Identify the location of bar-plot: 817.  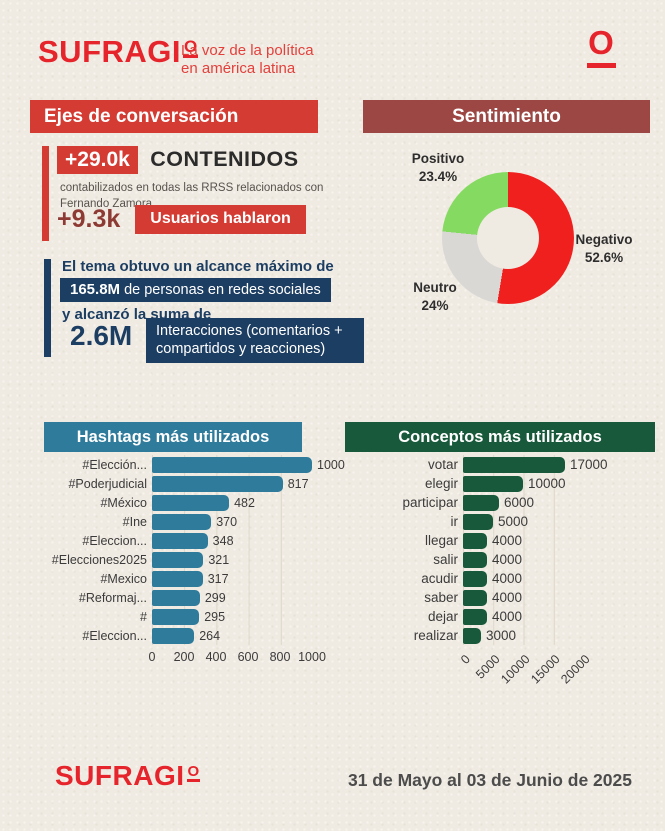
(232, 483).